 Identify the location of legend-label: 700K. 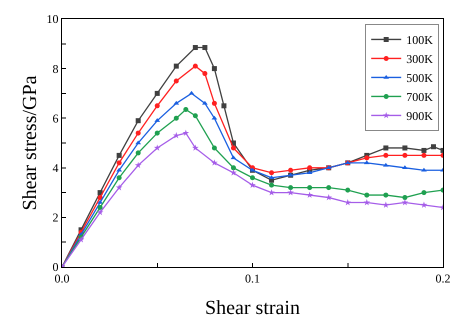
(420, 97).